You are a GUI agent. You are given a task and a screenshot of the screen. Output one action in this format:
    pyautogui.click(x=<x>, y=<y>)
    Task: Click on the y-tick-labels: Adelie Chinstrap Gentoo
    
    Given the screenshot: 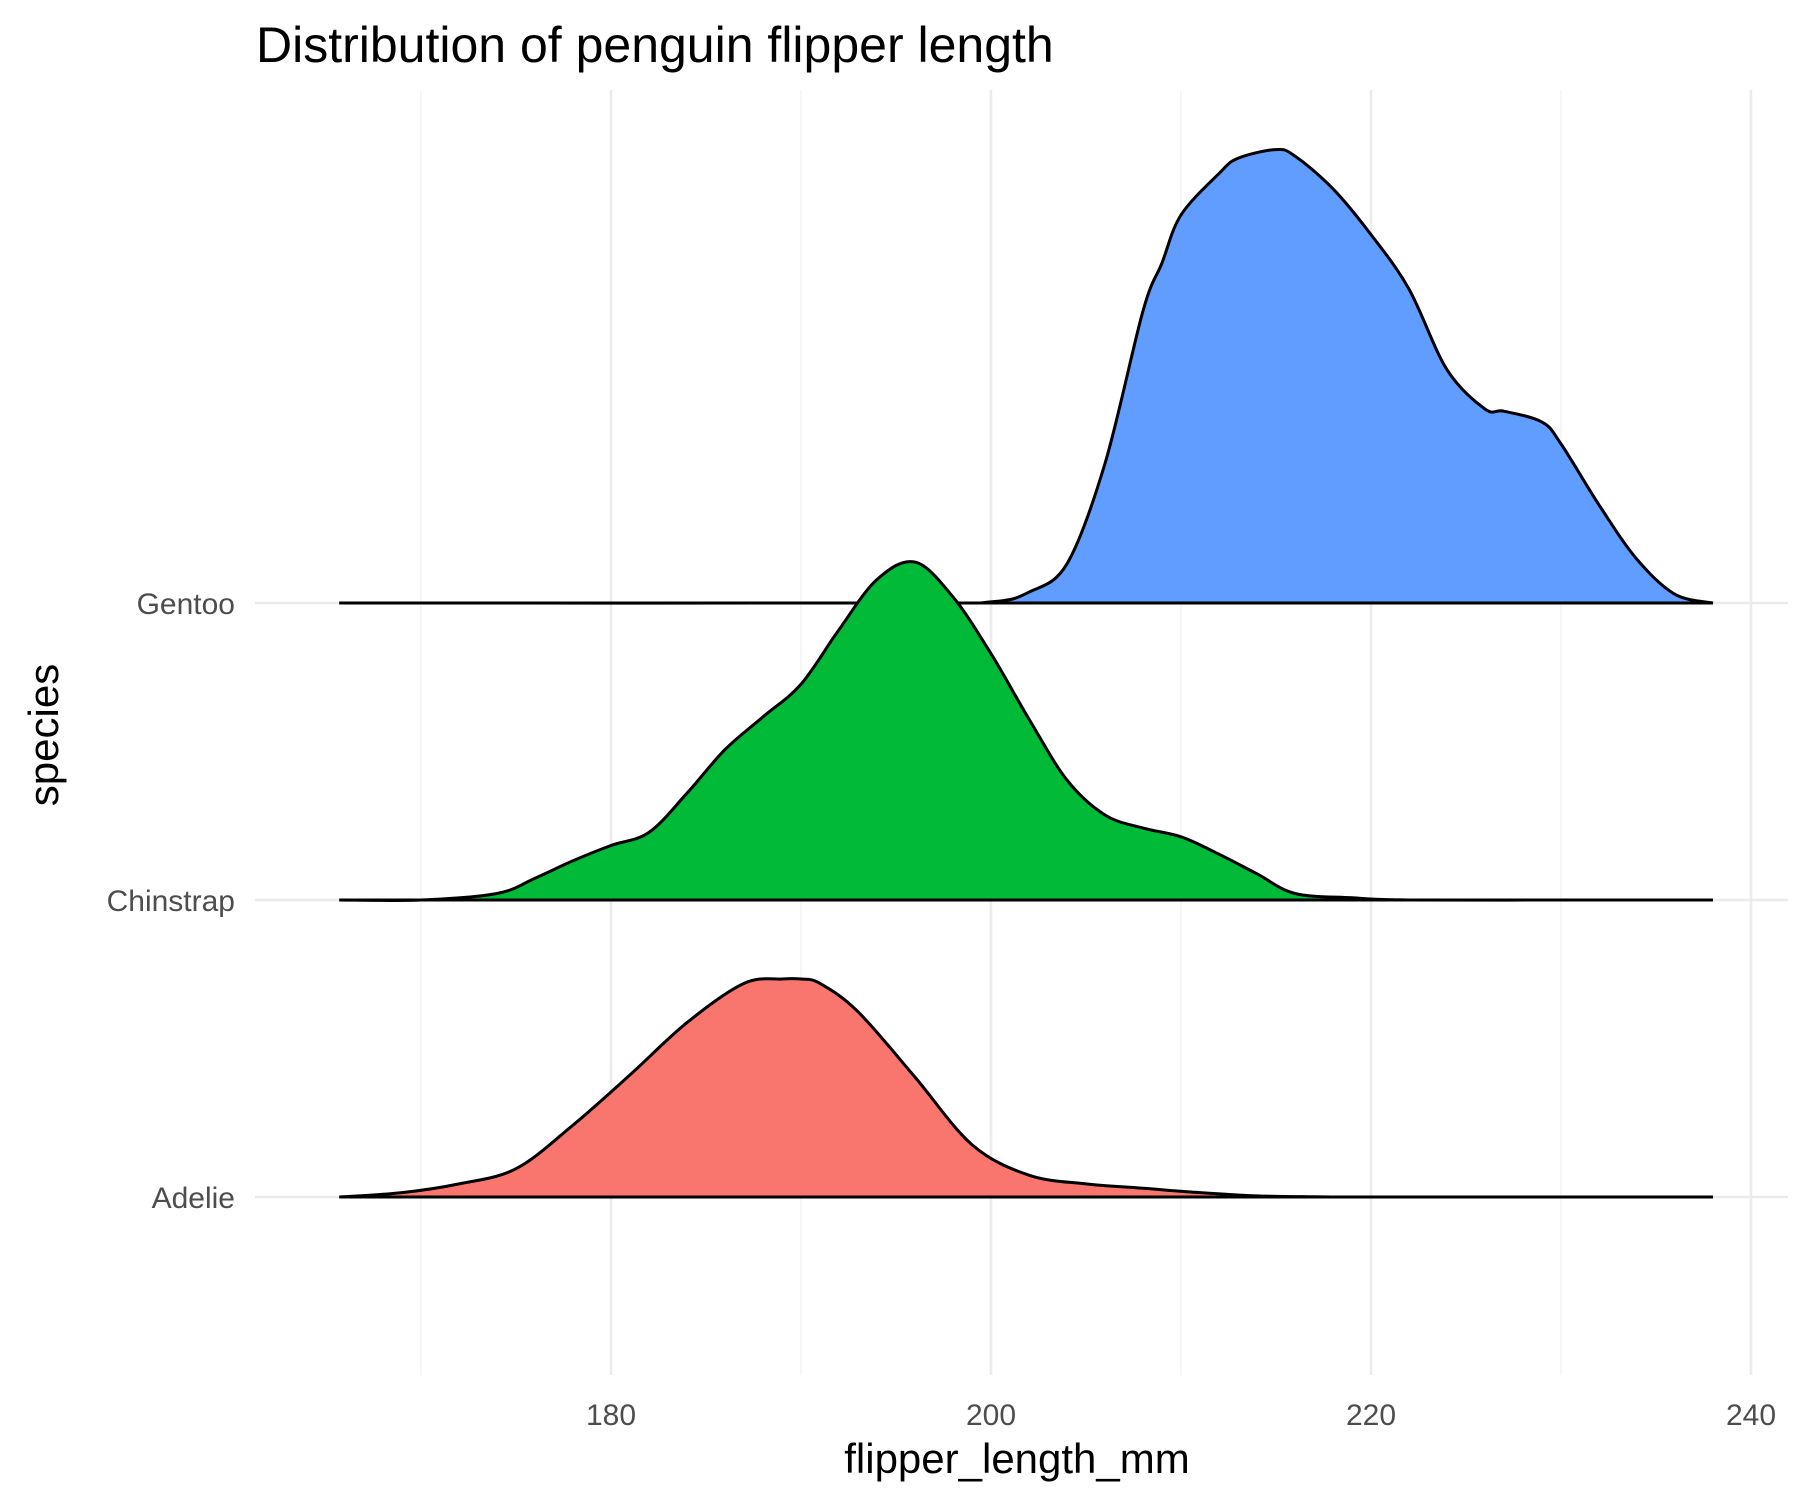 What is the action you would take?
    pyautogui.click(x=171, y=901)
    